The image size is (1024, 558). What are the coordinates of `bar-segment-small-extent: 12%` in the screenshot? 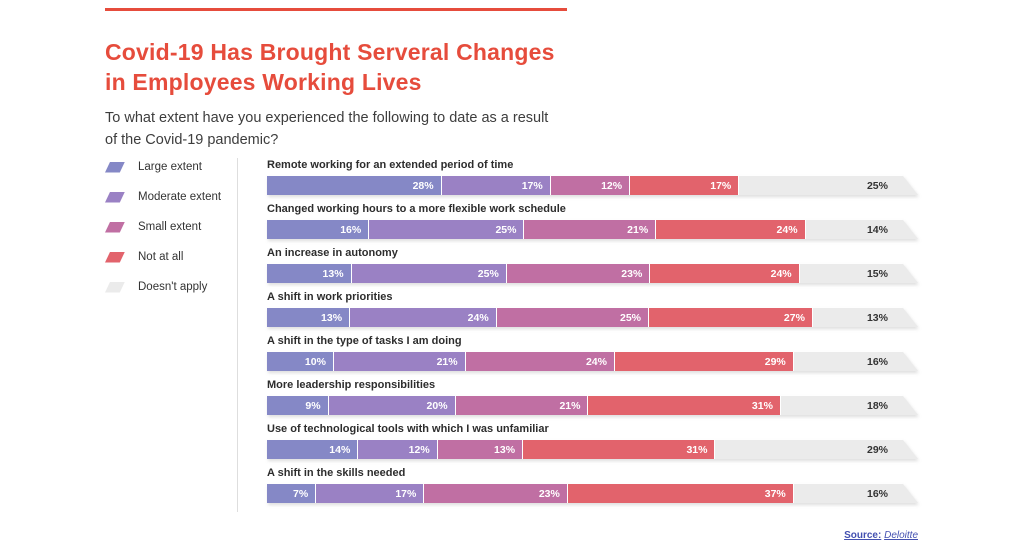 It's located at (590, 185).